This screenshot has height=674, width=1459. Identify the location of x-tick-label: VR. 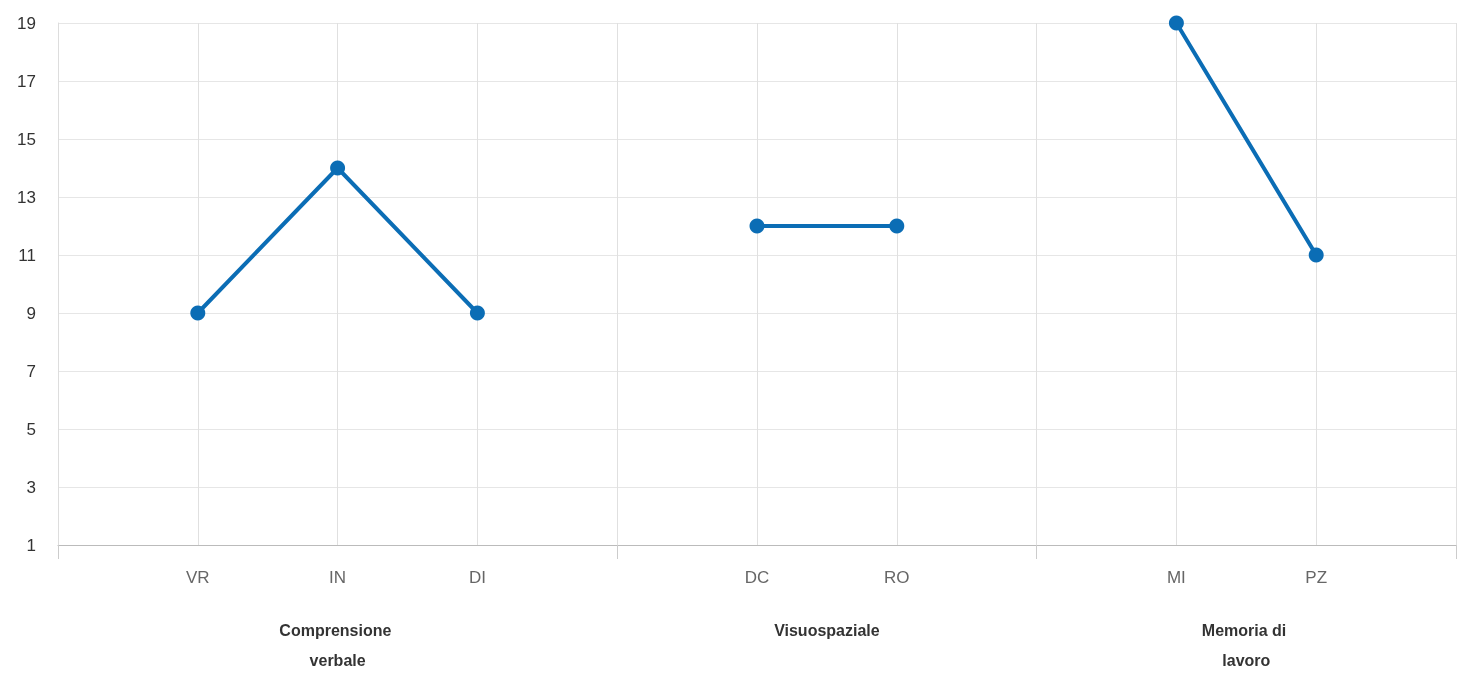
(197, 577).